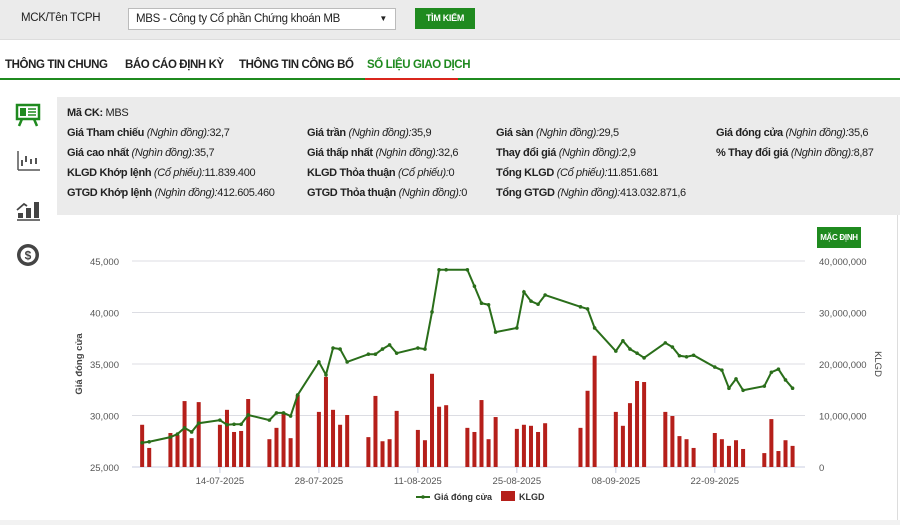 The width and height of the screenshot is (900, 525). I want to click on info-label: Thay đổi giá, so click(526, 153).